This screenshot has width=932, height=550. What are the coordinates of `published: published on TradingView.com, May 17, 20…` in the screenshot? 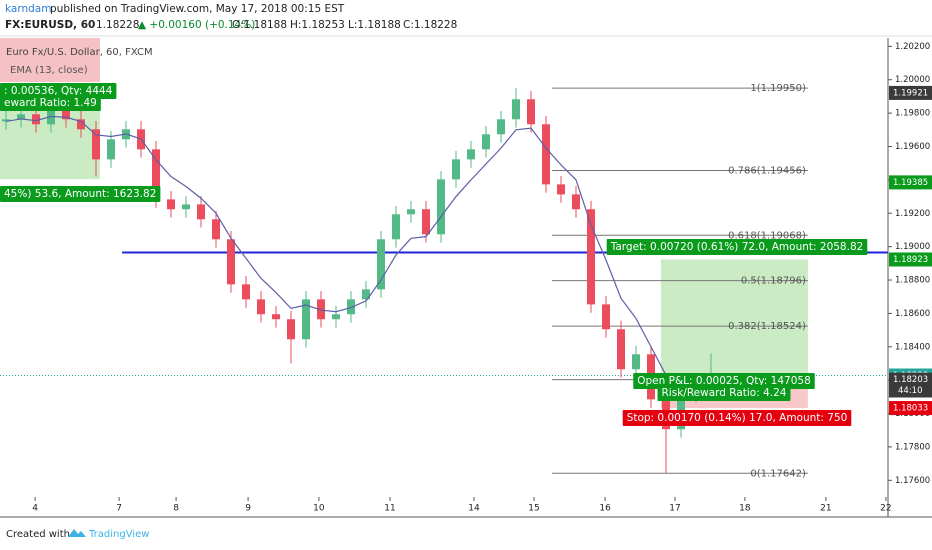 It's located at (197, 9).